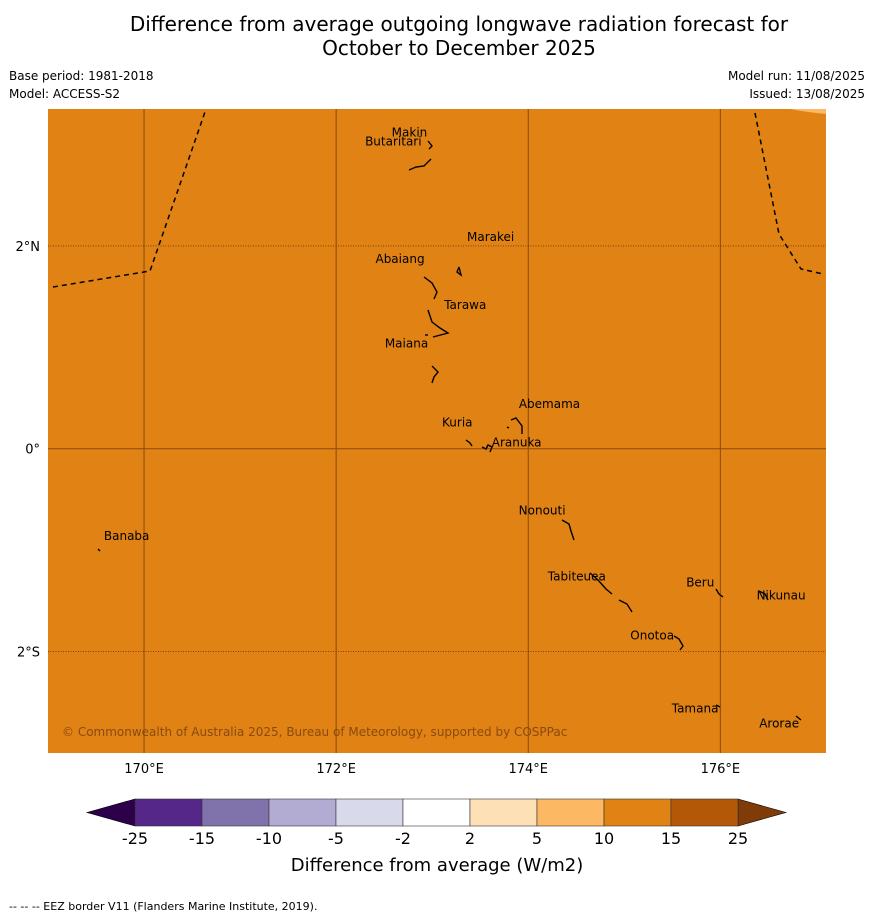 The image size is (873, 919). What do you see at coordinates (490, 237) in the screenshot?
I see `place-label: Marakei` at bounding box center [490, 237].